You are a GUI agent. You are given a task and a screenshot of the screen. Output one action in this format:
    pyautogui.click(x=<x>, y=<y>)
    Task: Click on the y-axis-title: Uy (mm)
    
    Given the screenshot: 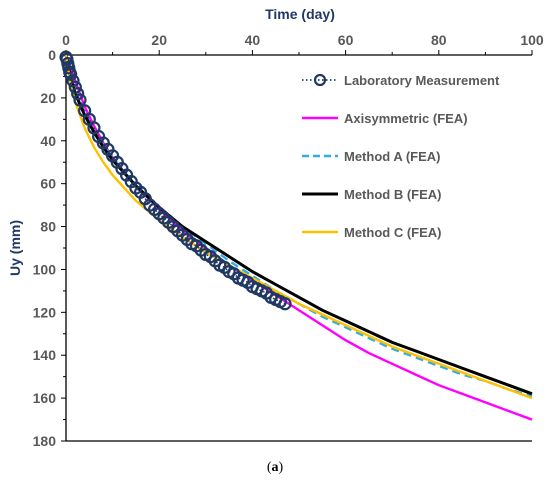 What is the action you would take?
    pyautogui.click(x=15, y=248)
    